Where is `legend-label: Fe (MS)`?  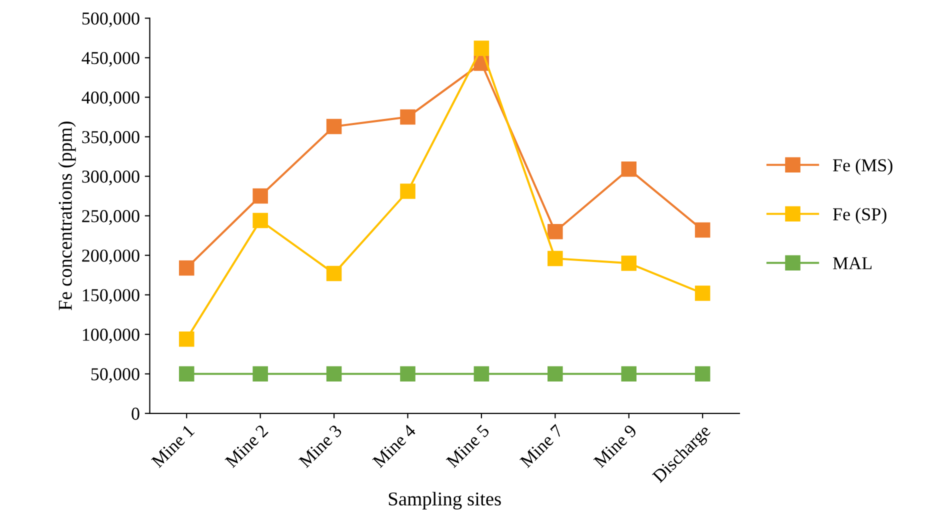 legend-label: Fe (MS) is located at coordinates (862, 167).